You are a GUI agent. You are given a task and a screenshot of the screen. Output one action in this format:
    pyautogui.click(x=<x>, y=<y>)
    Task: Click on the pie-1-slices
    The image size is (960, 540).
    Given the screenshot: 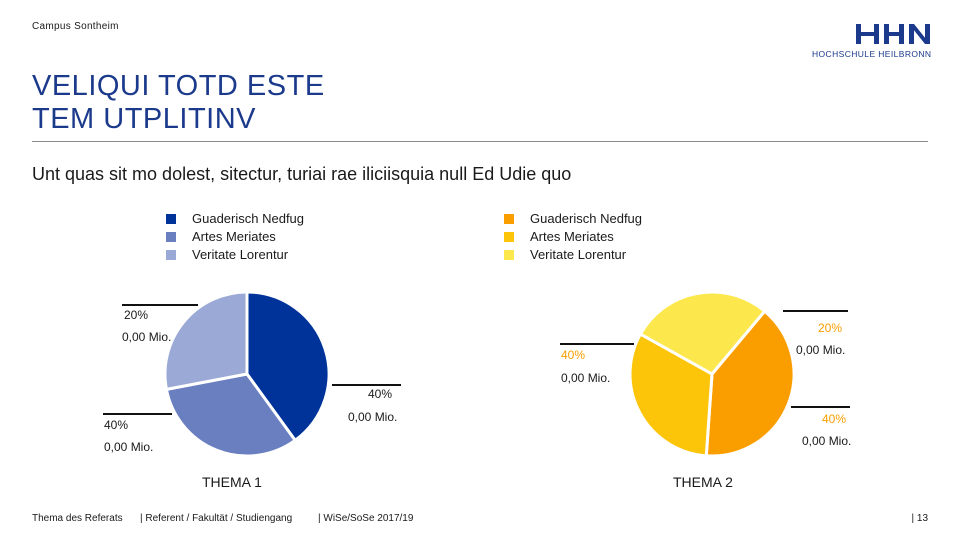 What is the action you would take?
    pyautogui.click(x=247, y=374)
    